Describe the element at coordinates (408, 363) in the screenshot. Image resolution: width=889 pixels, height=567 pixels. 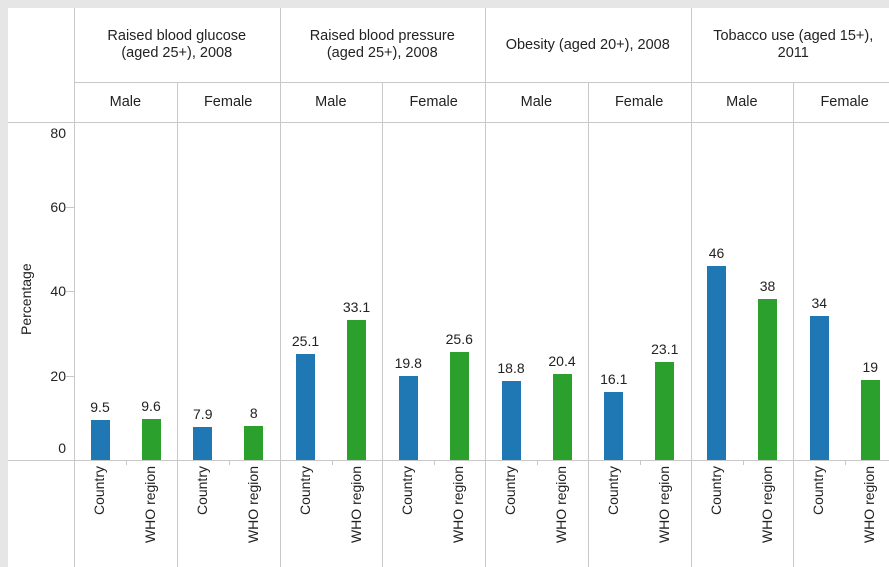
I see `value-label: 19.8` at that location.